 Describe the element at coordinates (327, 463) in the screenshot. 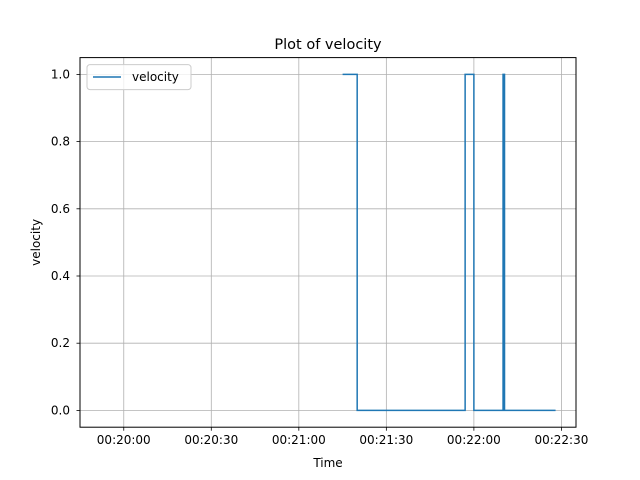

I see `x-axis-label: Time` at that location.